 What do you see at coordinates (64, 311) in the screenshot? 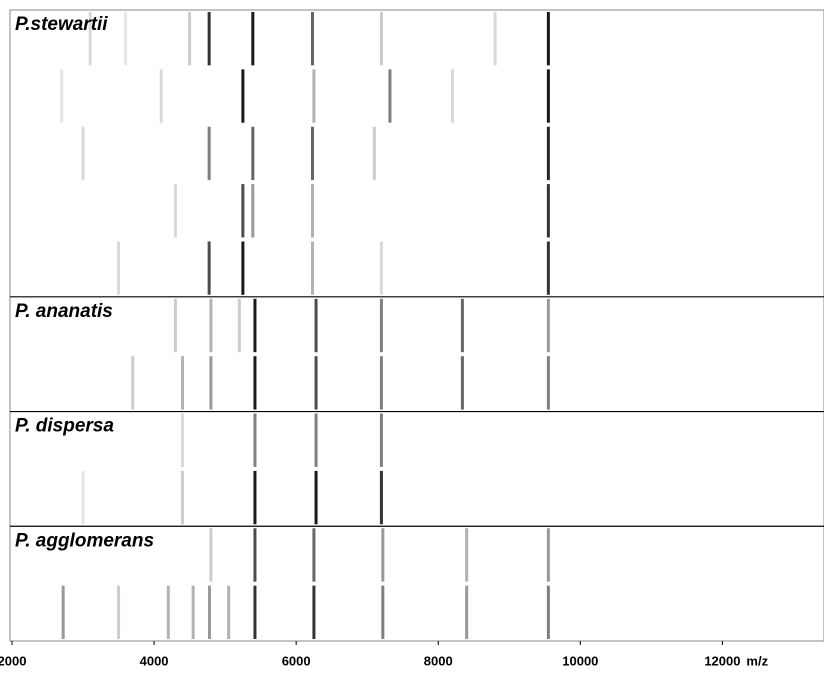
I see `group-label: P. ananatis` at bounding box center [64, 311].